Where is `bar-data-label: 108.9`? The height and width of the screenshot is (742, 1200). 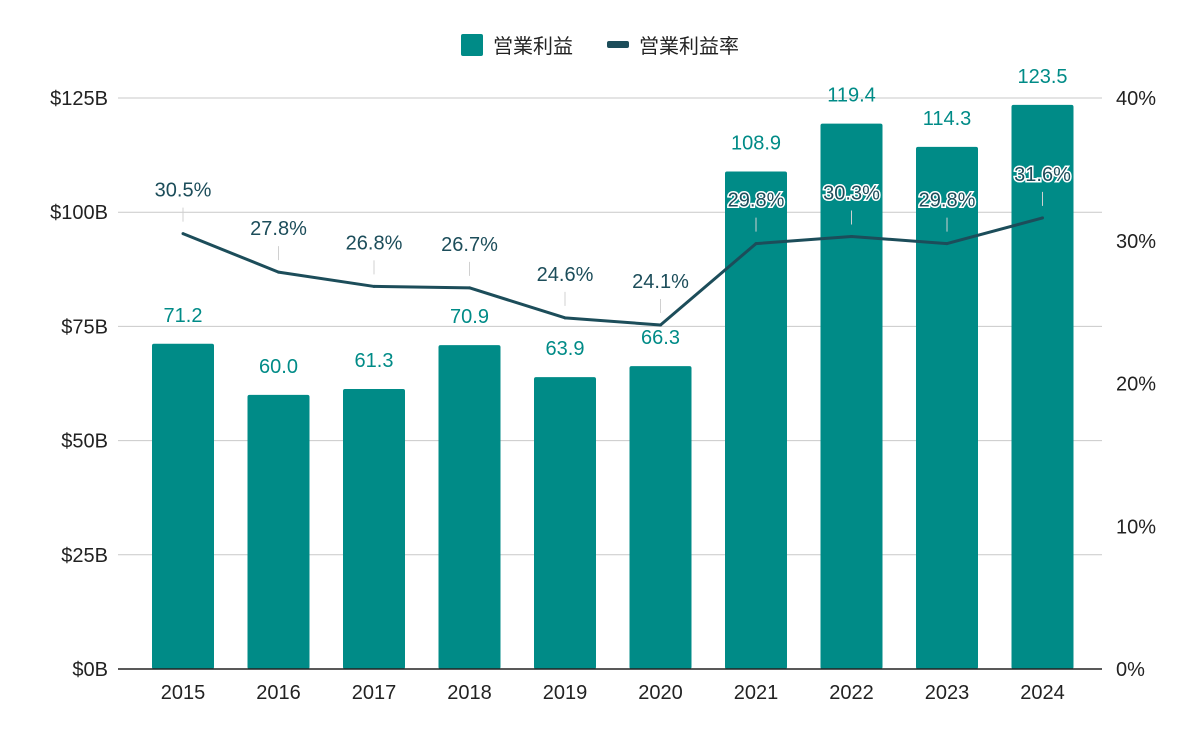 bar-data-label: 108.9 is located at coordinates (756, 144).